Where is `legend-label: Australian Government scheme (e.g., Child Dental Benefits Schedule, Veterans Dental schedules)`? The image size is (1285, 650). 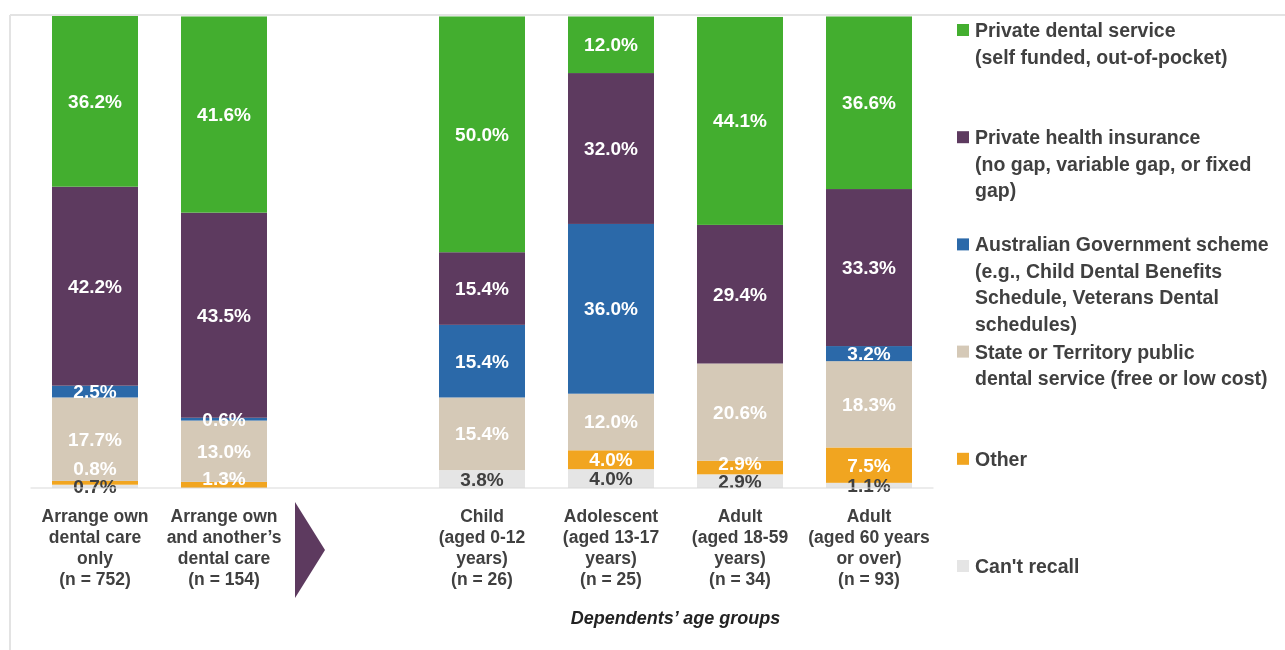
legend-label: Australian Government scheme (e.g., Child Dental Benefits Schedule, Veterans Dental schedules) is located at coordinates (1122, 284).